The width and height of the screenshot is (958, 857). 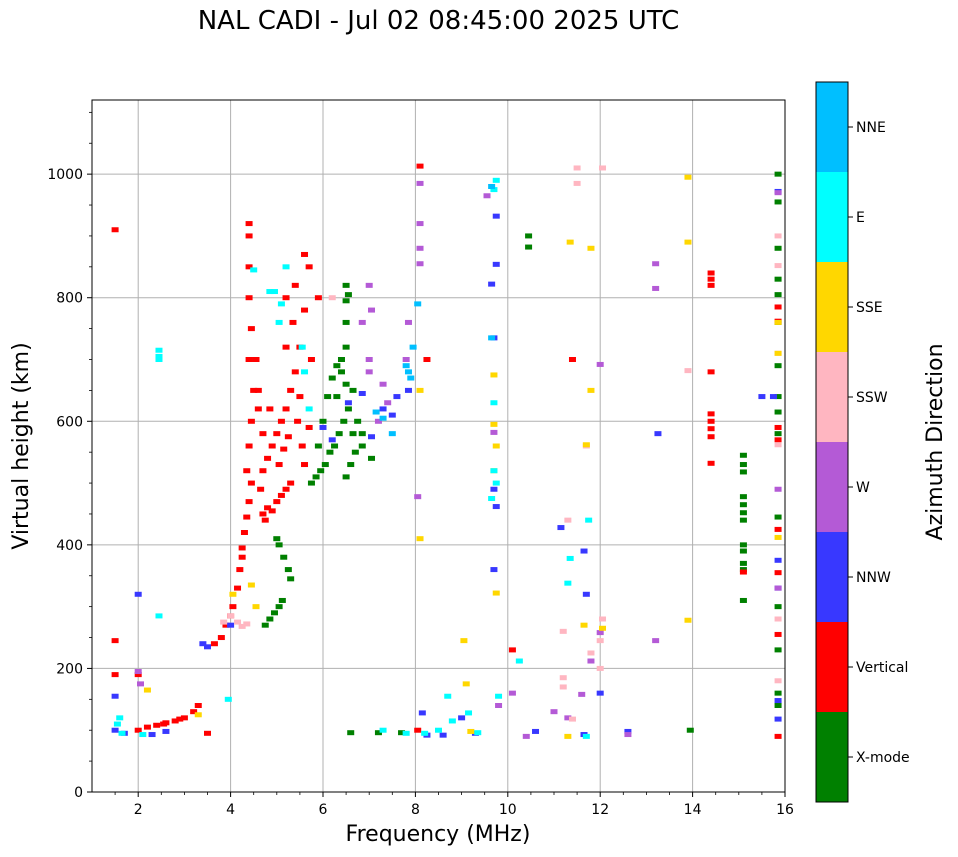 I want to click on colorbar-label-ssw: SSW, so click(x=872, y=398).